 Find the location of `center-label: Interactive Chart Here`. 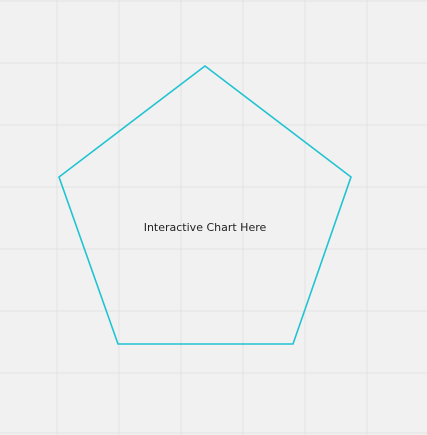

center-label: Interactive Chart Here is located at coordinates (205, 227).